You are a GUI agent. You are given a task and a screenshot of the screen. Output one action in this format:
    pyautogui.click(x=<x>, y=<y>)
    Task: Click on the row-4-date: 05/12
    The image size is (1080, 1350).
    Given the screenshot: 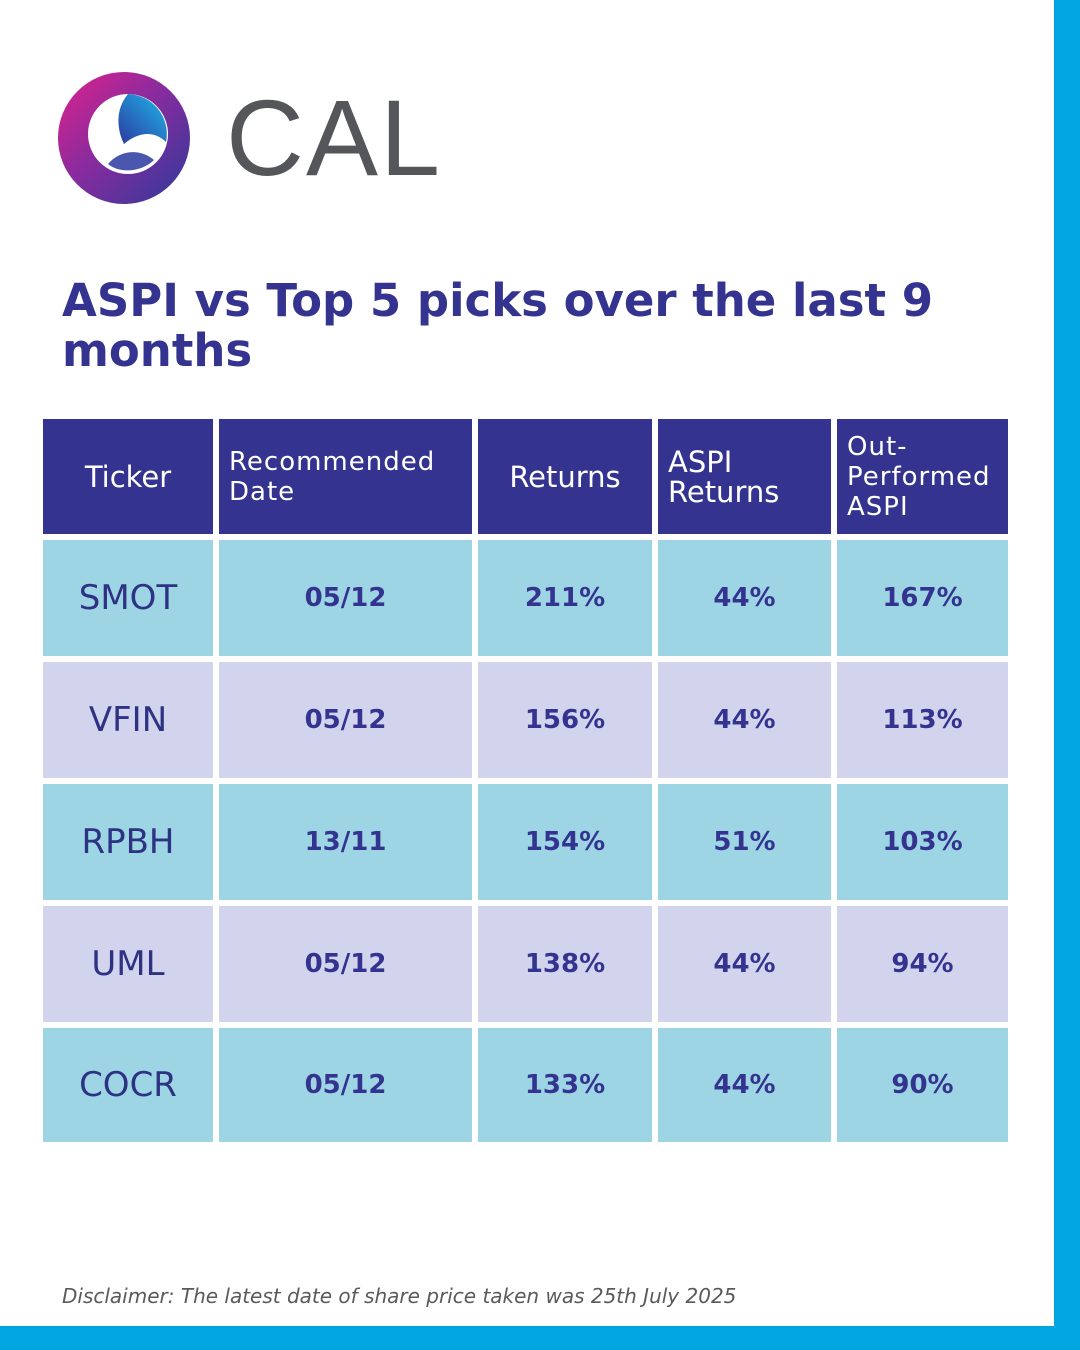 What is the action you would take?
    pyautogui.click(x=345, y=964)
    